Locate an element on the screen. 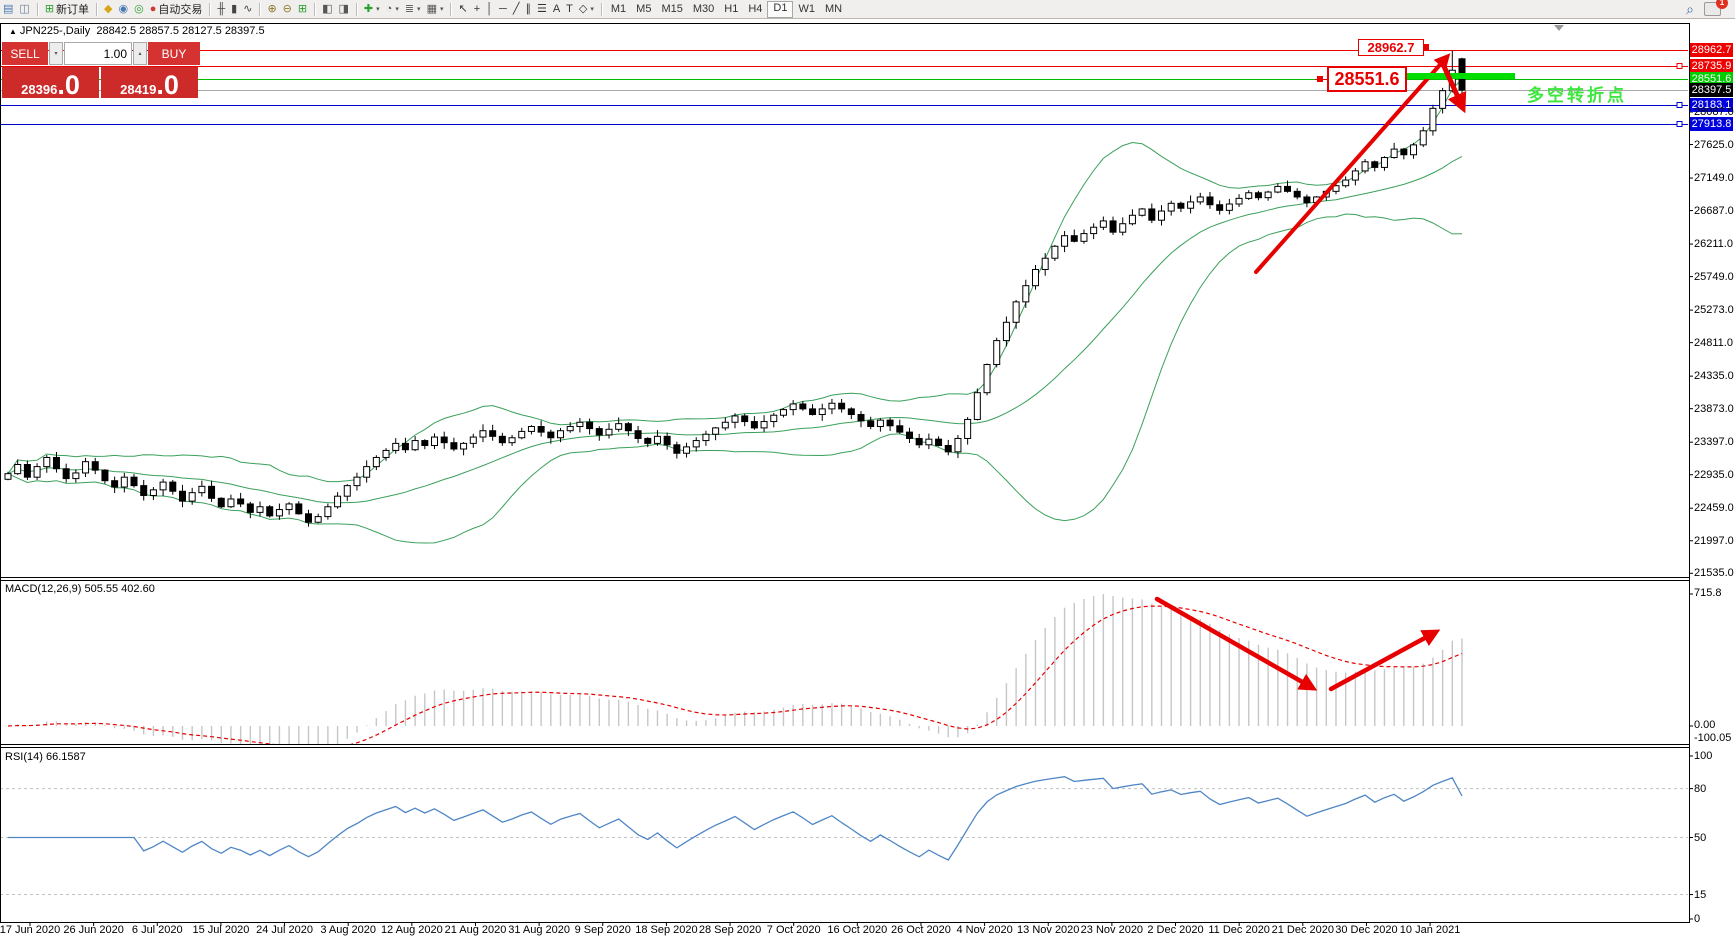 The height and width of the screenshot is (939, 1735). price-tick-label: 21535.0 is located at coordinates (1714, 573).